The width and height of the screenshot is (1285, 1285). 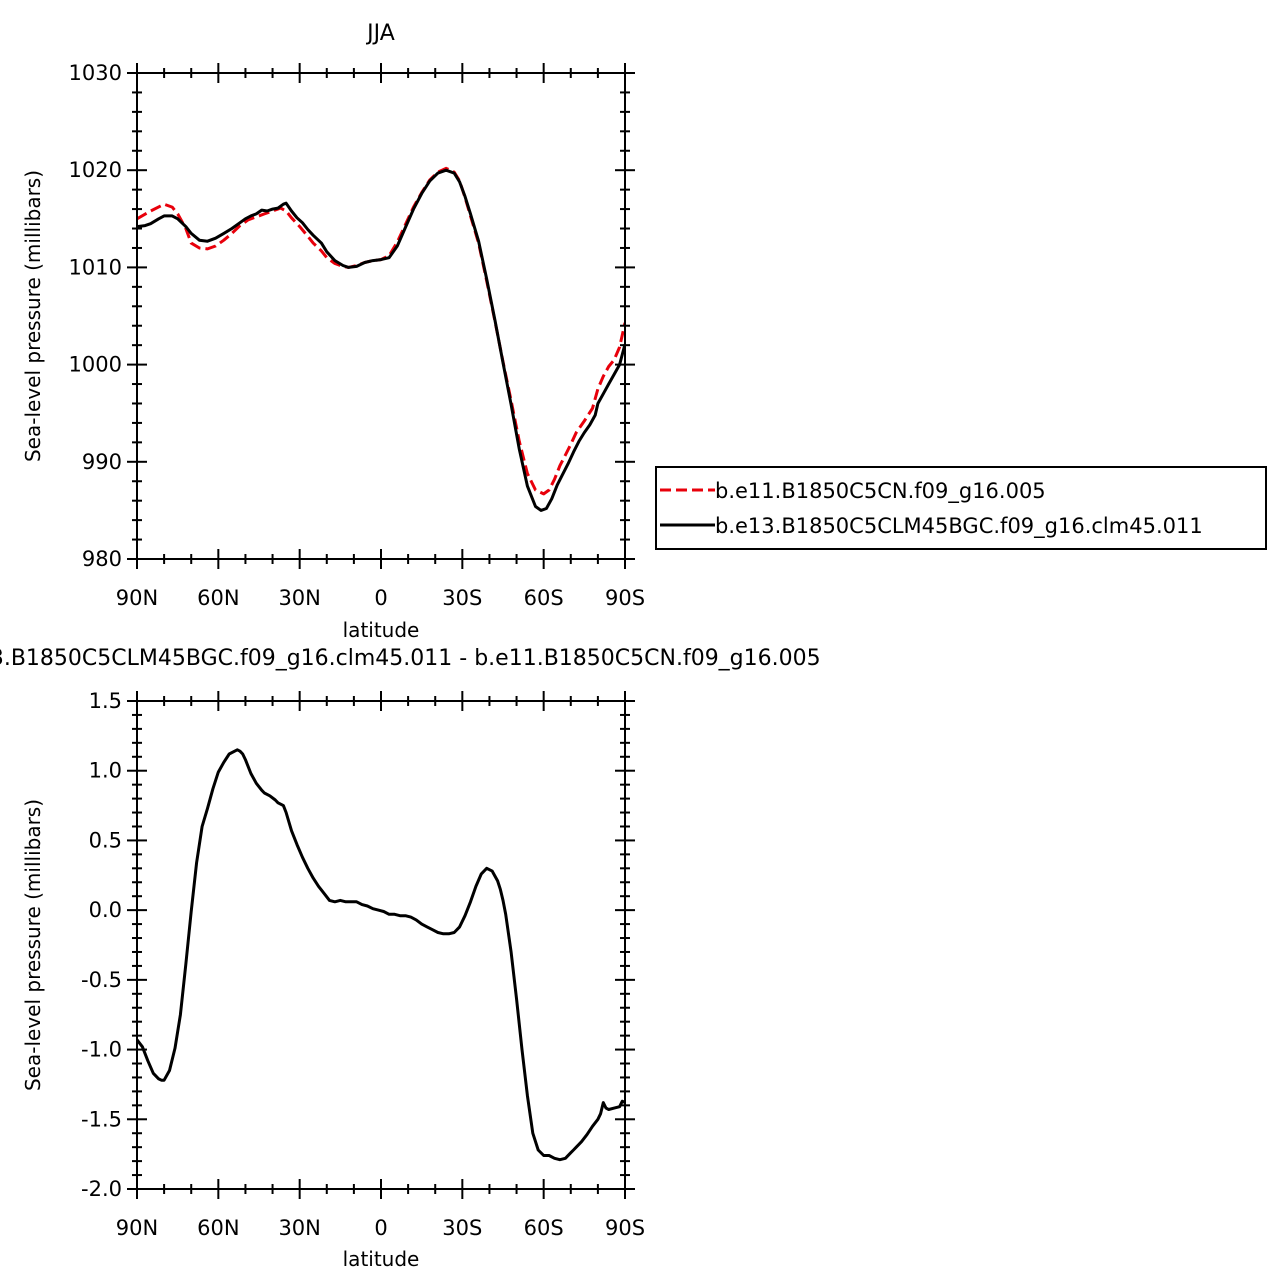 I want to click on y-tick-label: -0.5, so click(x=101, y=980).